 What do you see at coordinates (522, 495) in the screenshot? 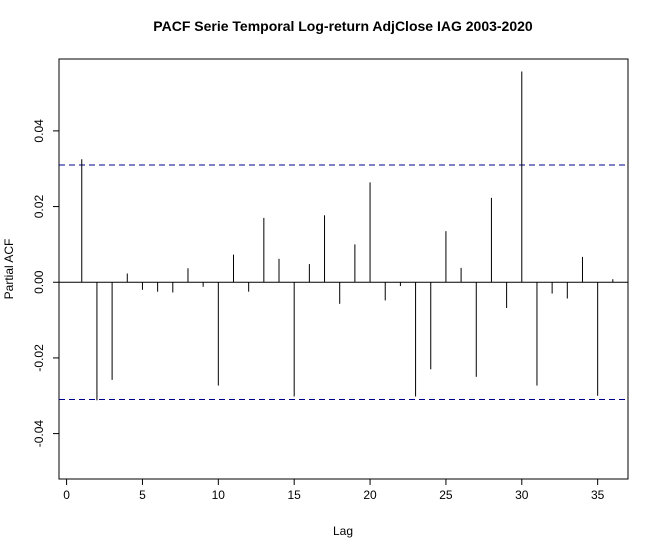
I see `x-tick-label: 30` at bounding box center [522, 495].